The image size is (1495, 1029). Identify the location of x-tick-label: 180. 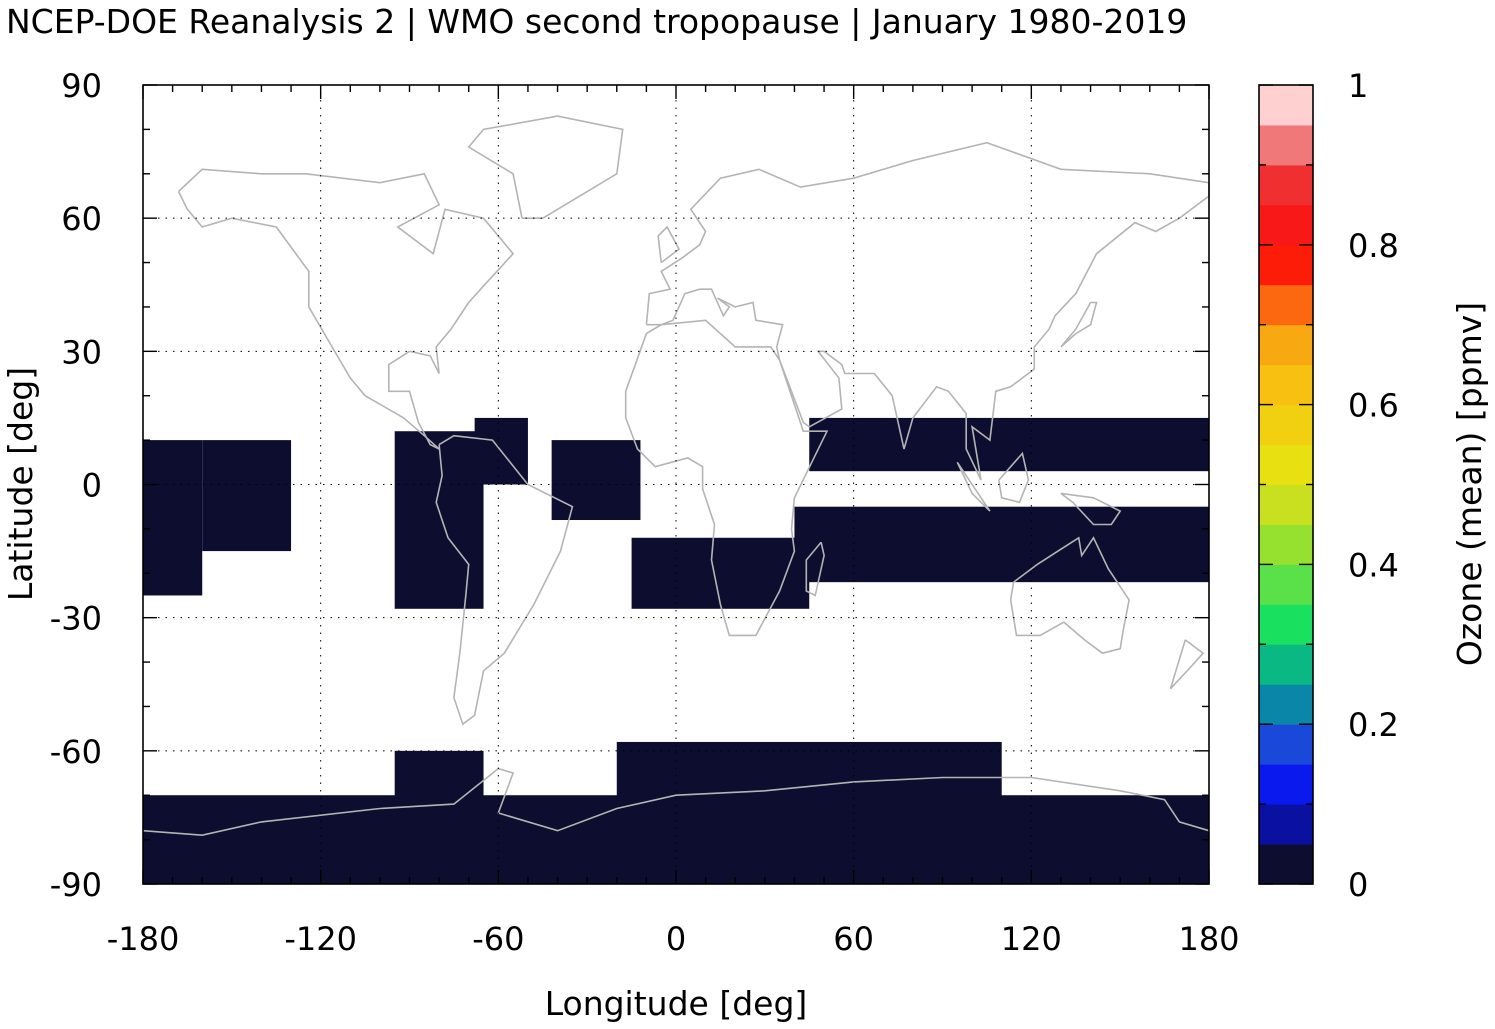
(1208, 939).